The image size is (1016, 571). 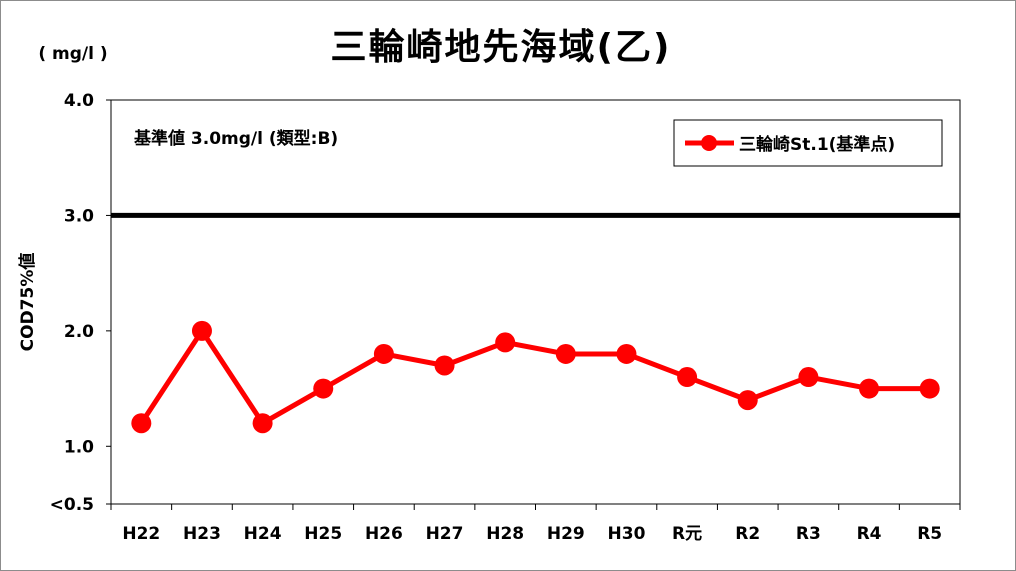 What do you see at coordinates (72, 54) in the screenshot?
I see `y-unit-label: ( mg/l )` at bounding box center [72, 54].